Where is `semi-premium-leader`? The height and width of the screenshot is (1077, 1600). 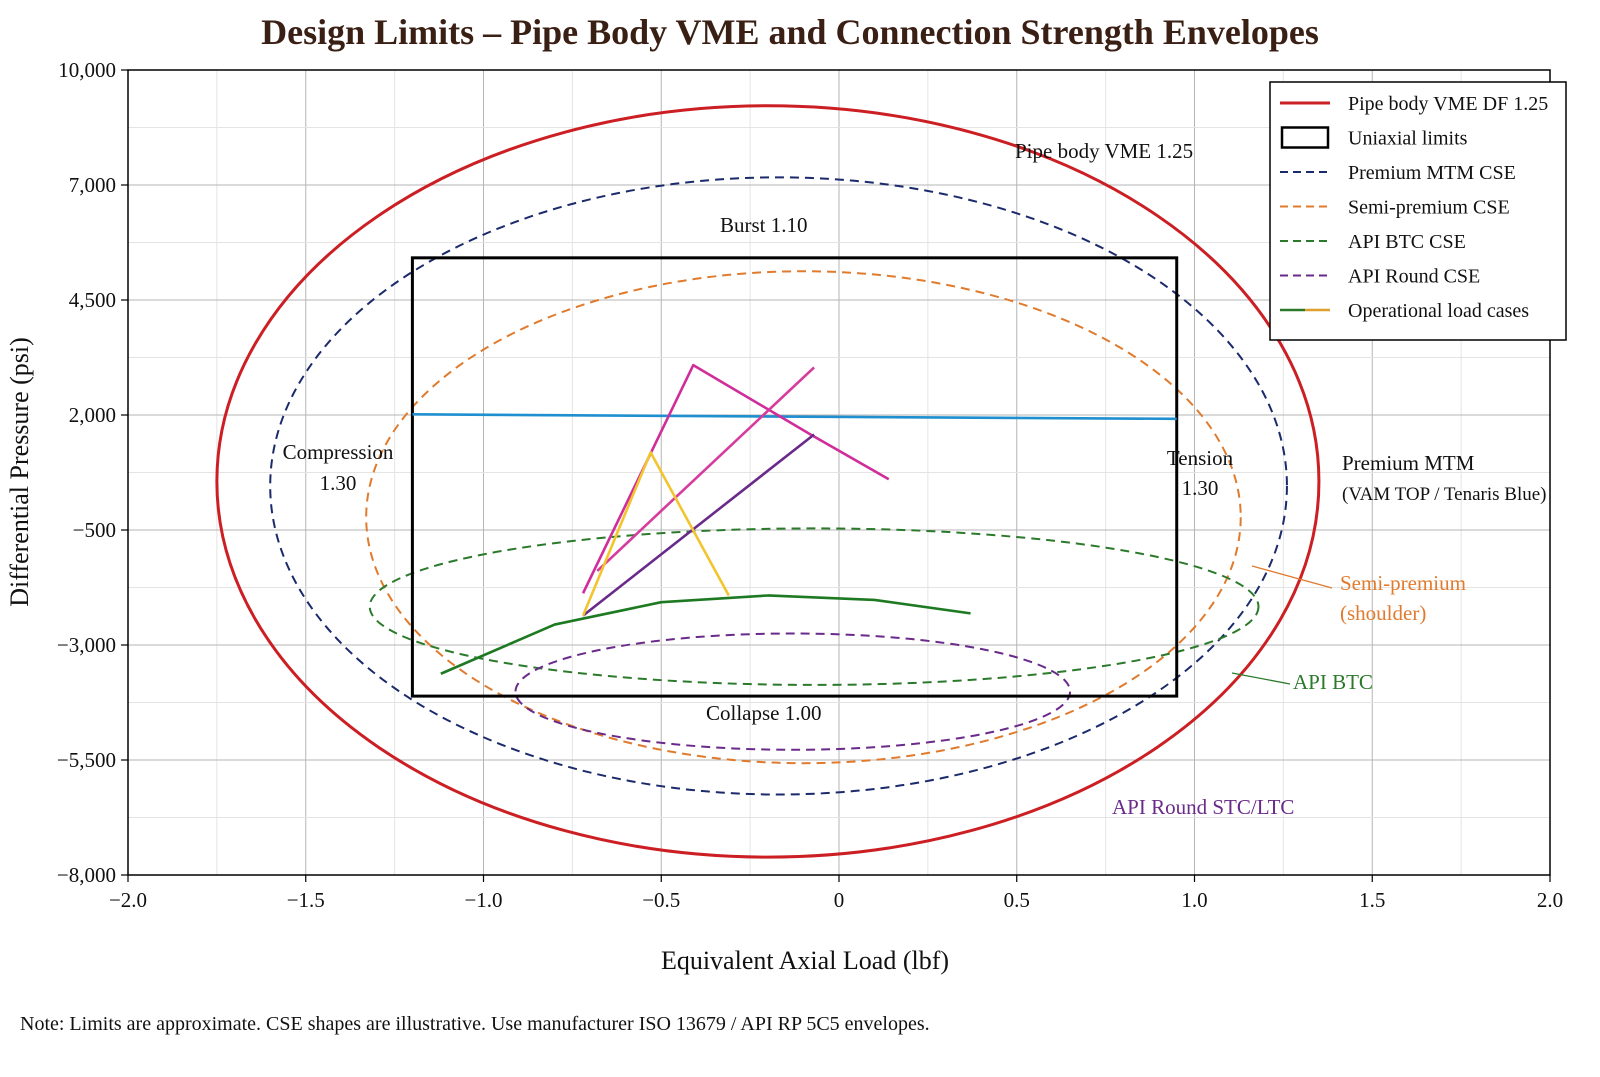 semi-premium-leader is located at coordinates (1292, 577).